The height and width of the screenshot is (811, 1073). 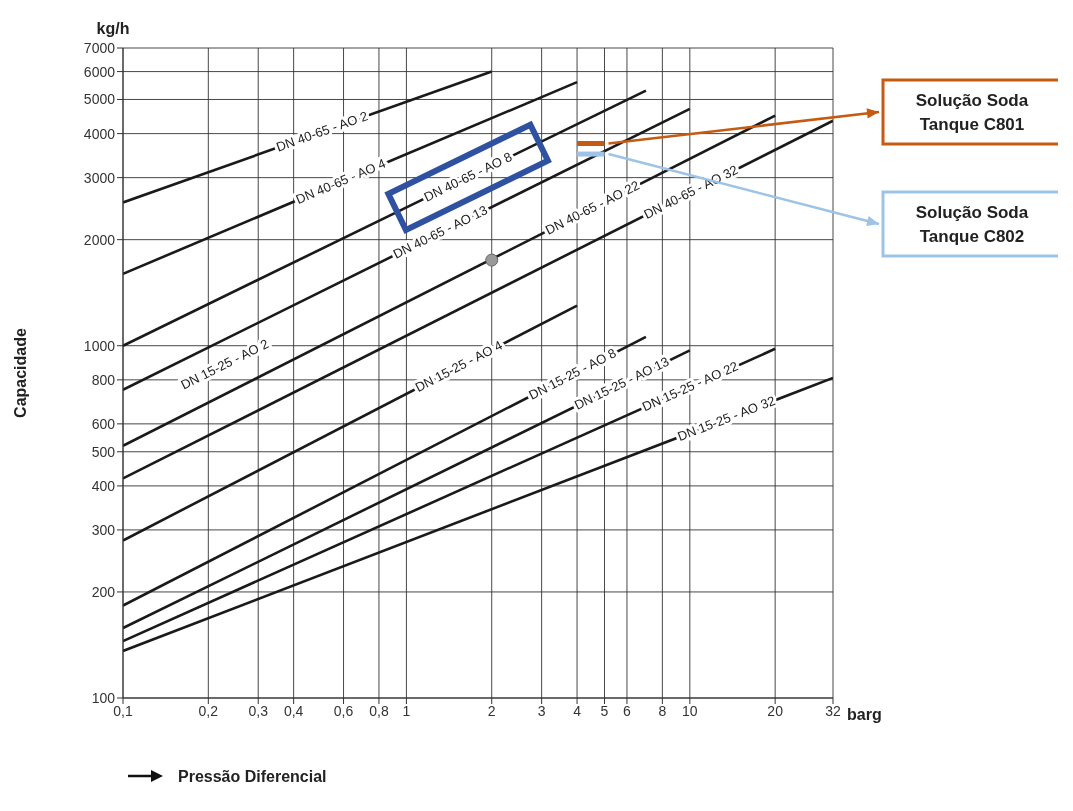 What do you see at coordinates (343, 710) in the screenshot?
I see `x-tick-label: 0,6` at bounding box center [343, 710].